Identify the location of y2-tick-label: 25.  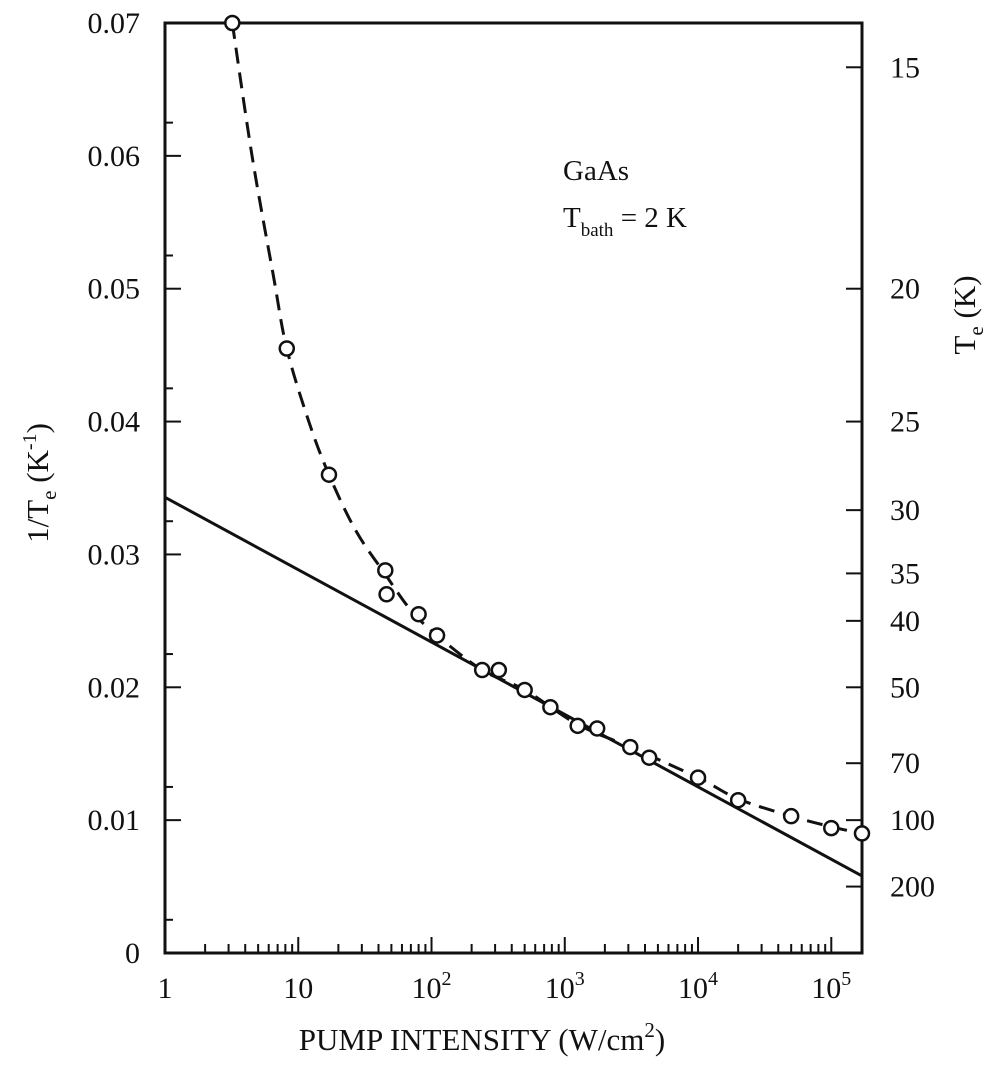
(905, 422).